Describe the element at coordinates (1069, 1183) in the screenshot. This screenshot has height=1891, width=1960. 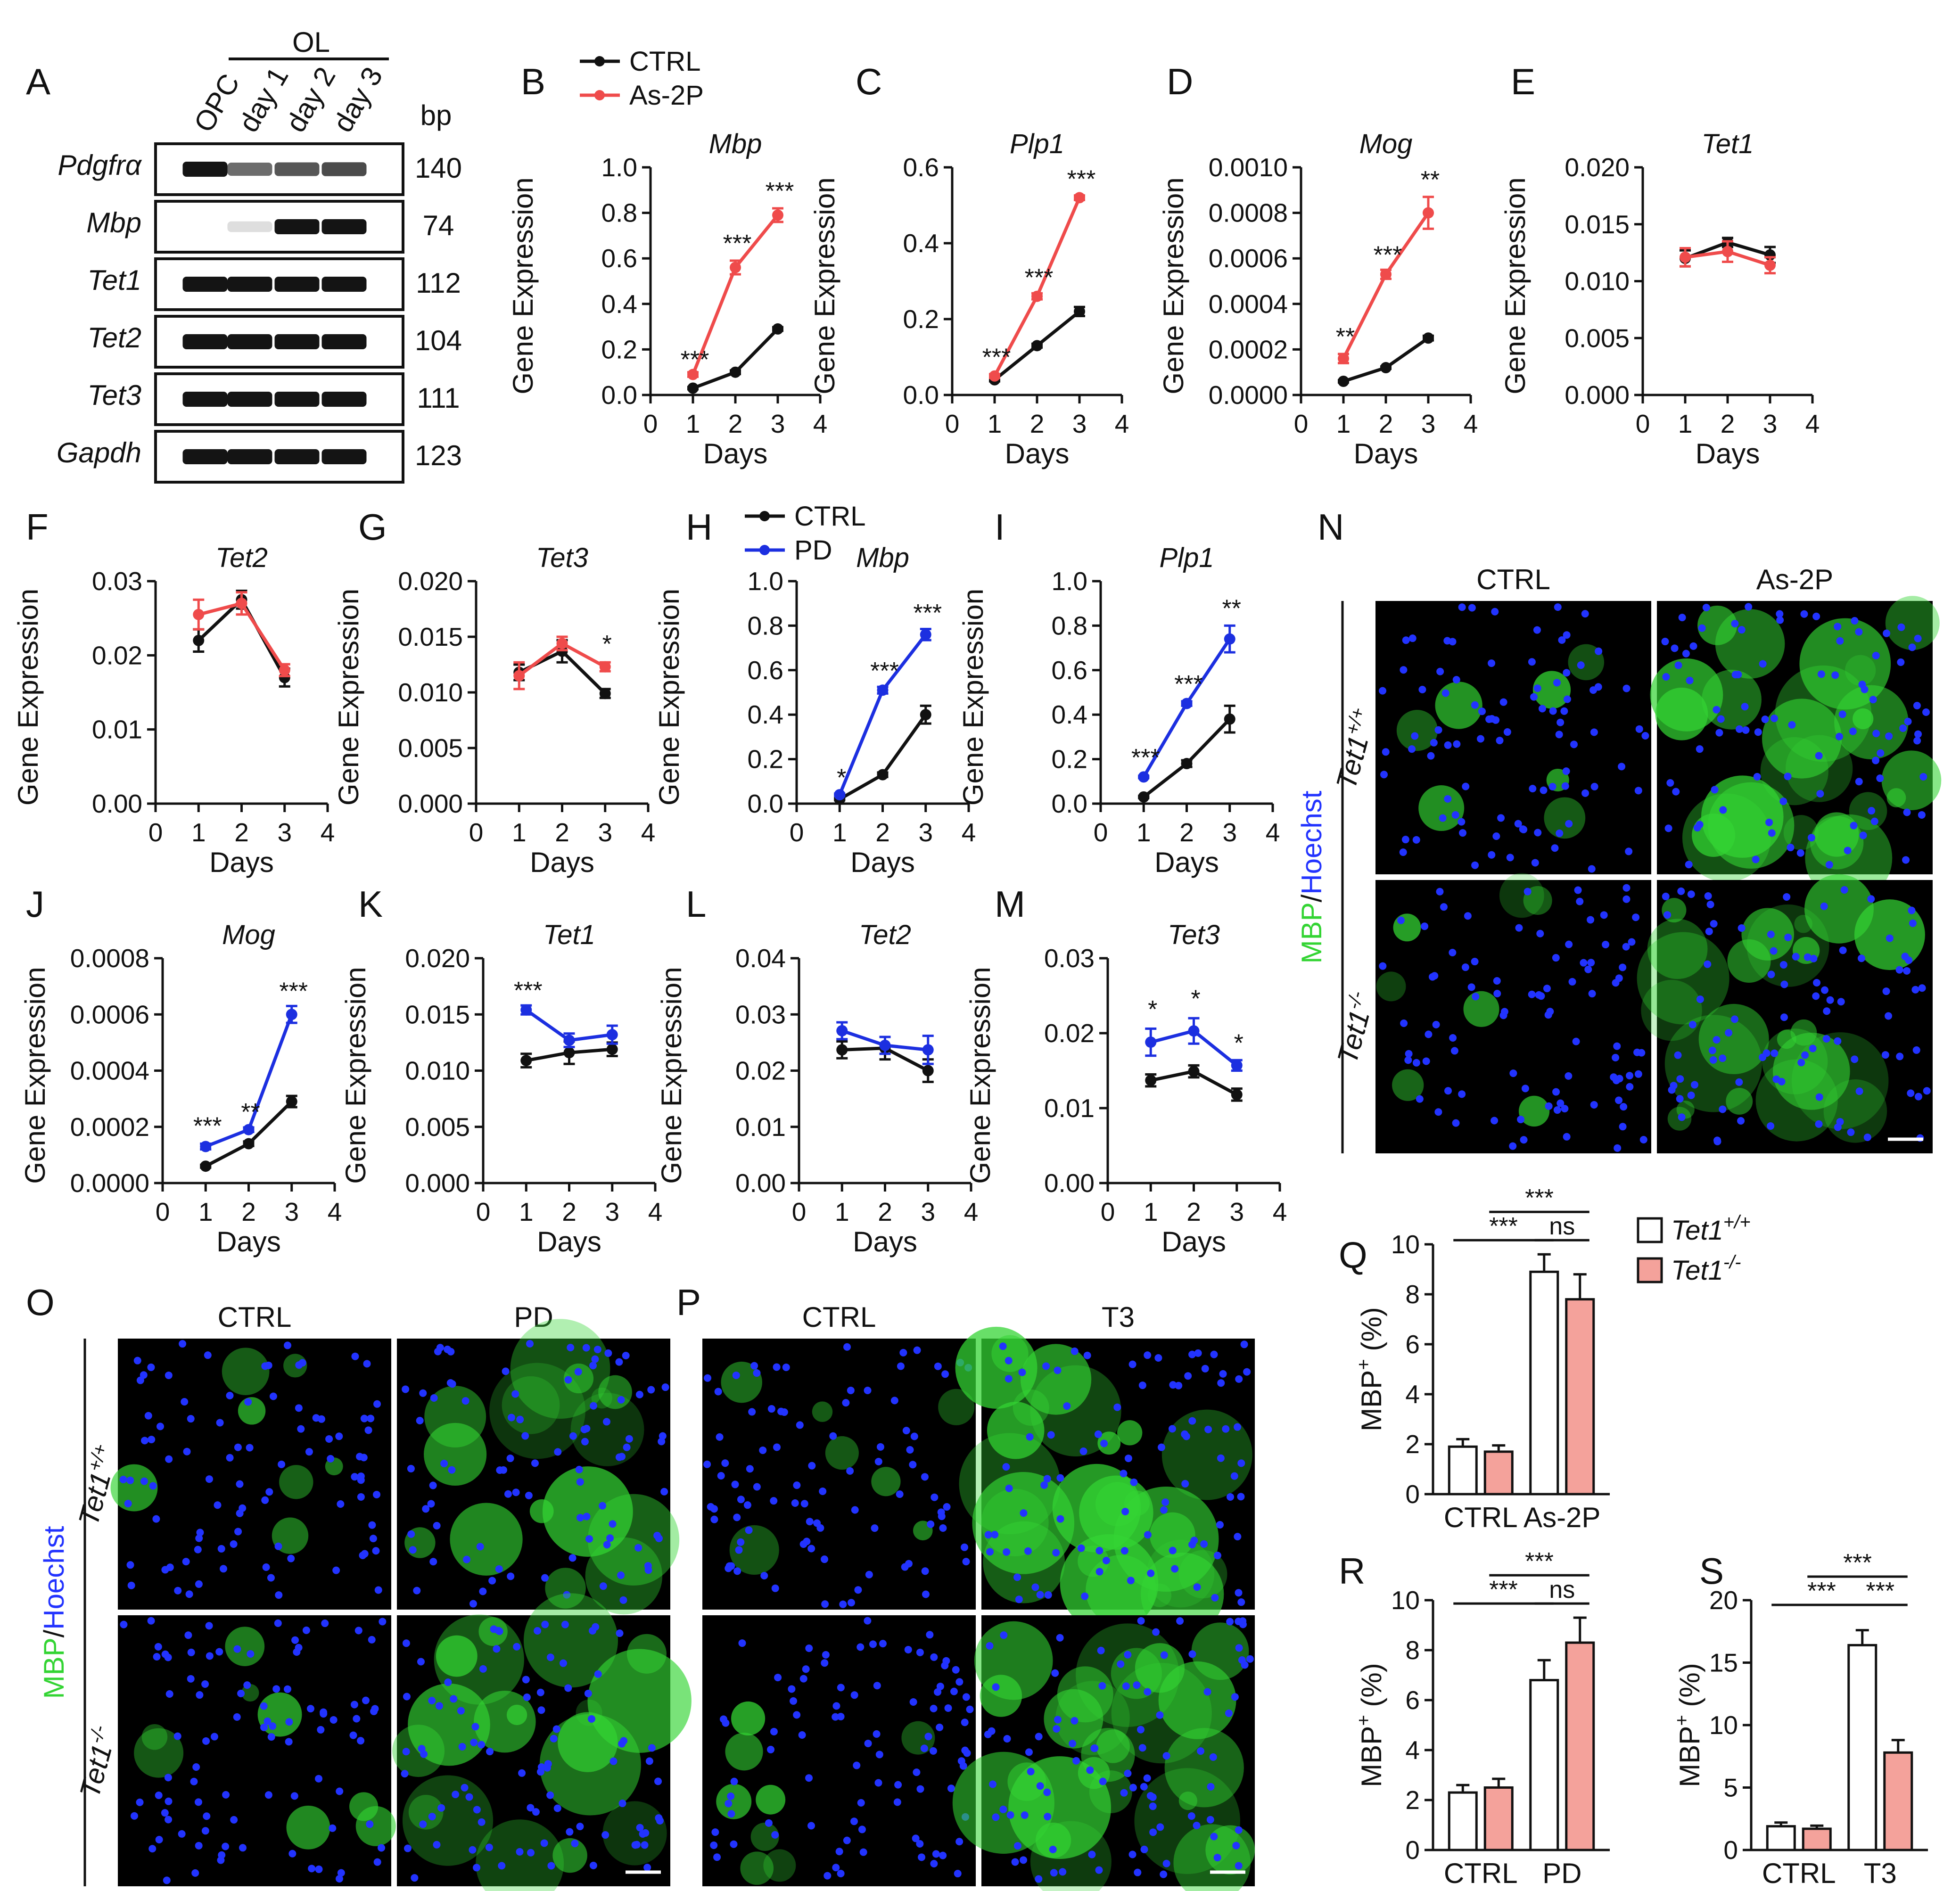
I see `y-tick-label: 0.00` at that location.